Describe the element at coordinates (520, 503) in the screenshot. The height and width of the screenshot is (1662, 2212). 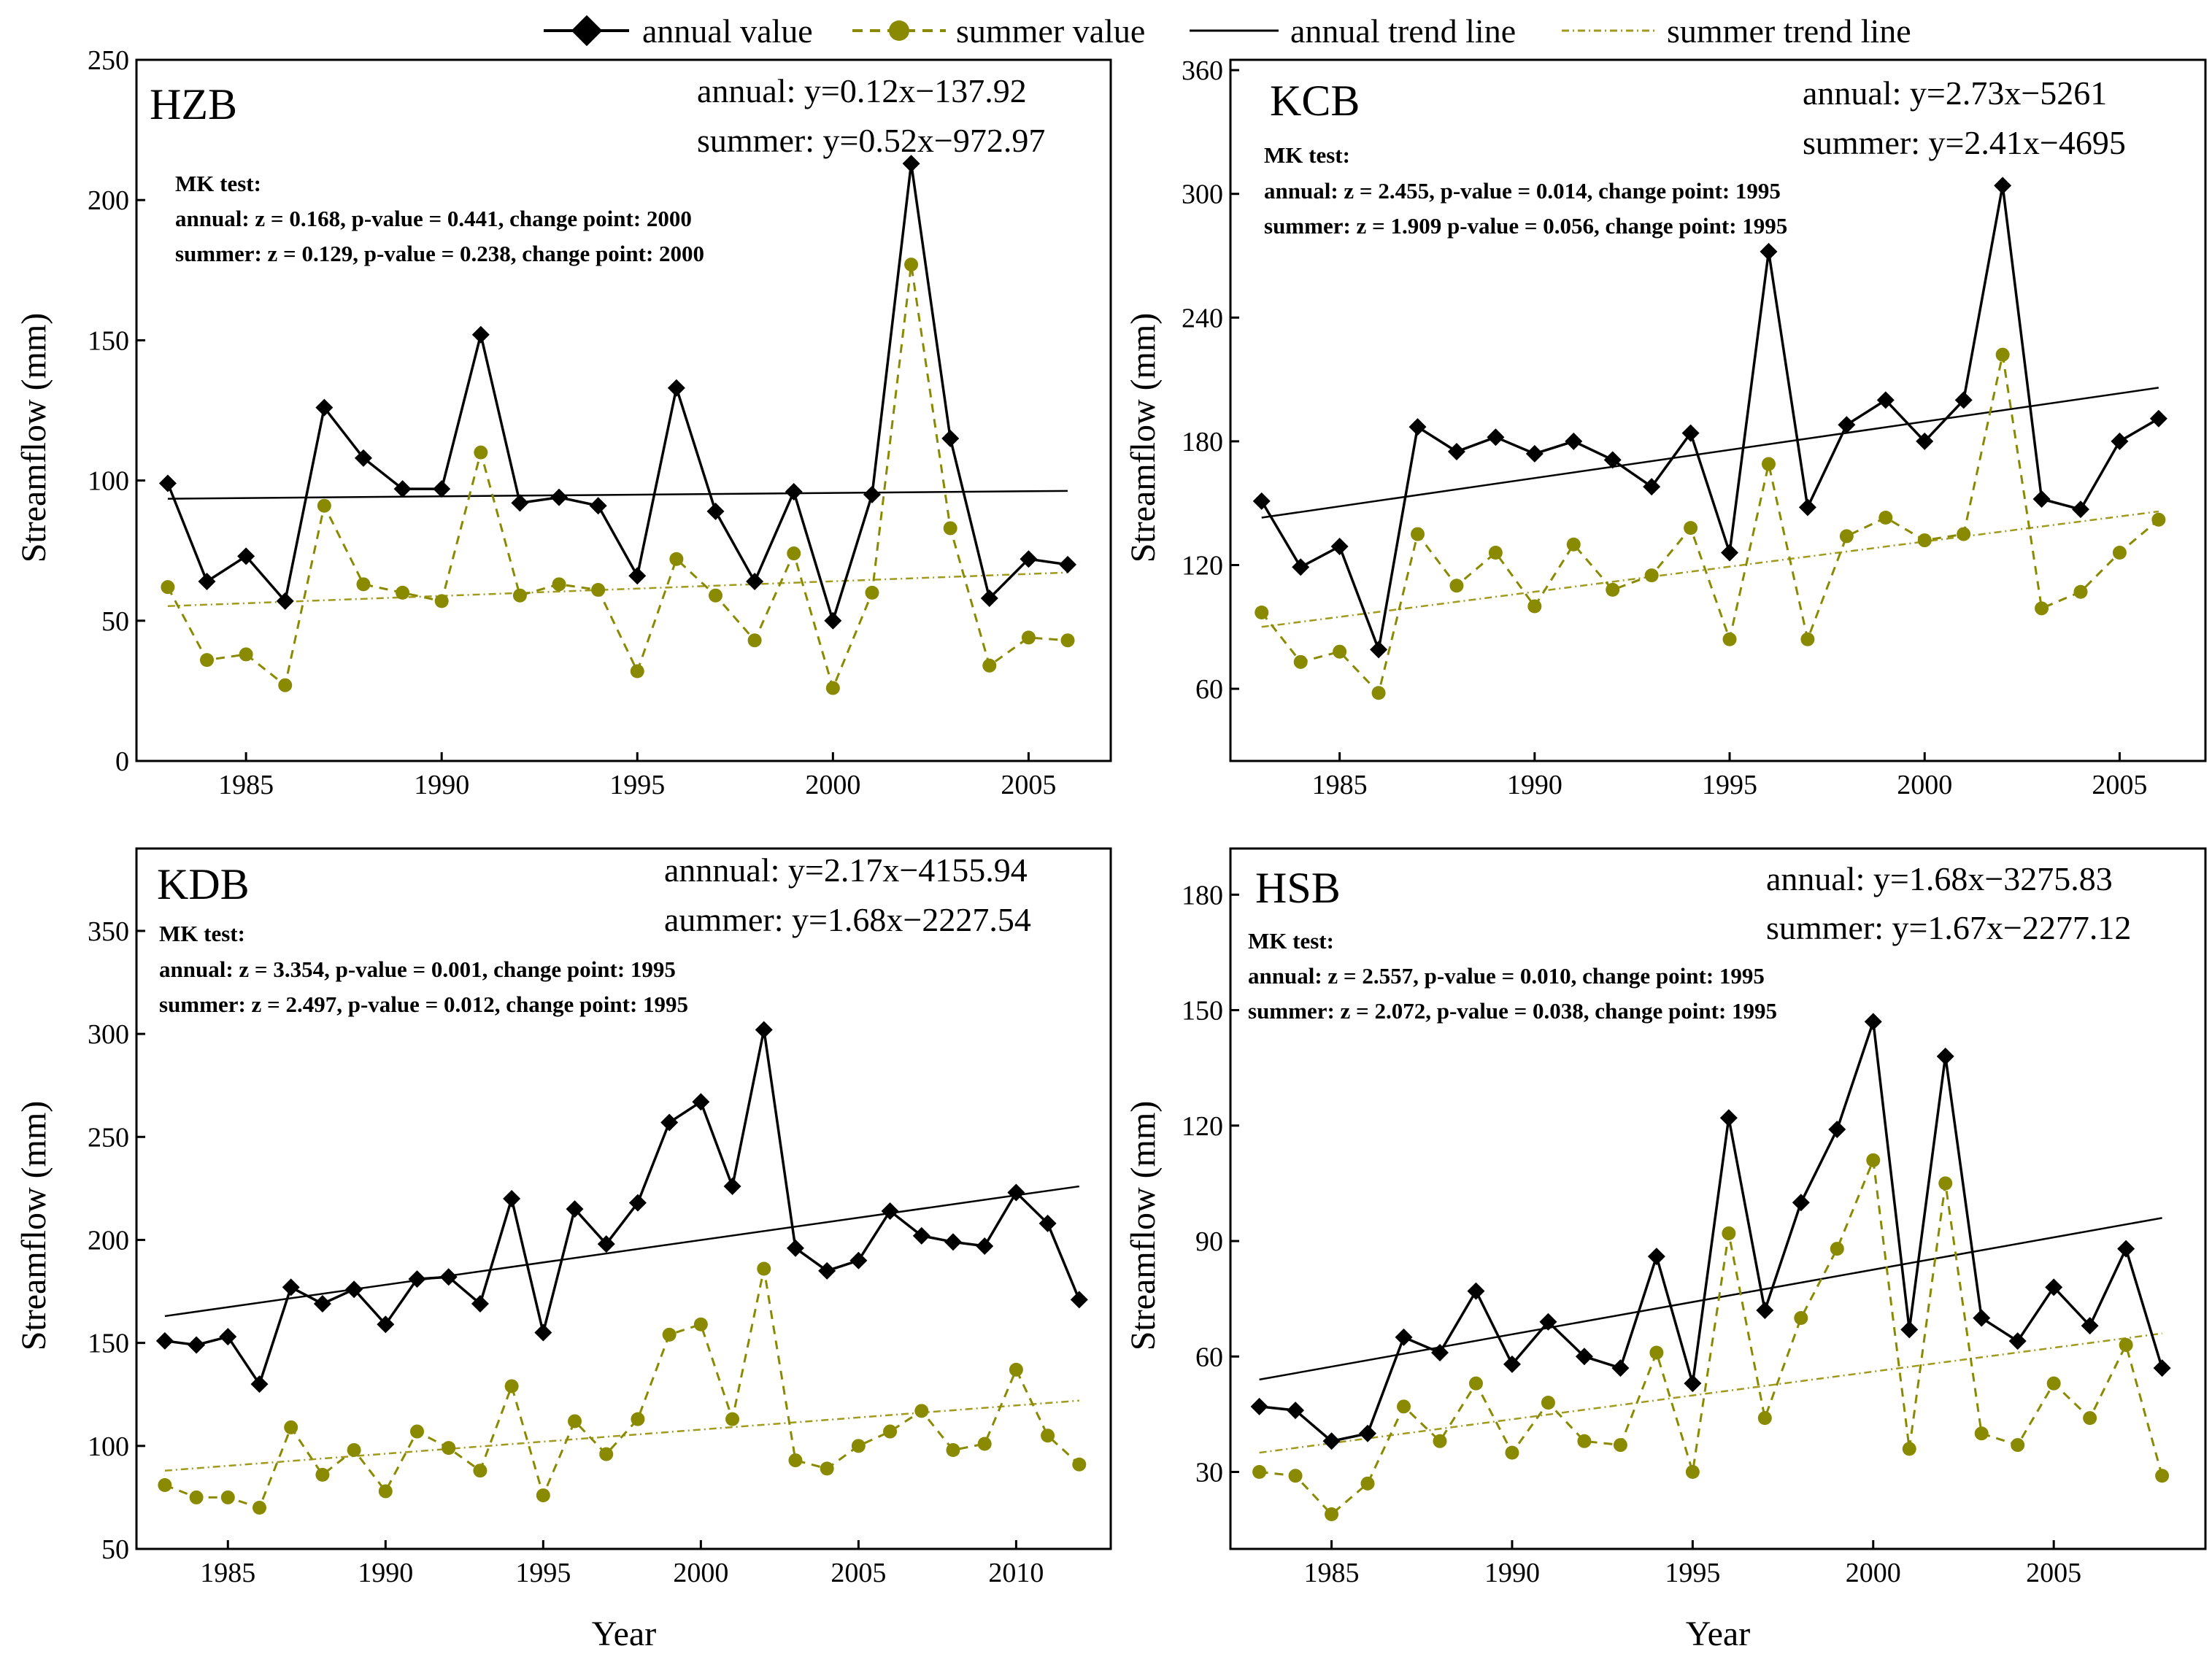
I see `hzb-annual-point-1992` at that location.